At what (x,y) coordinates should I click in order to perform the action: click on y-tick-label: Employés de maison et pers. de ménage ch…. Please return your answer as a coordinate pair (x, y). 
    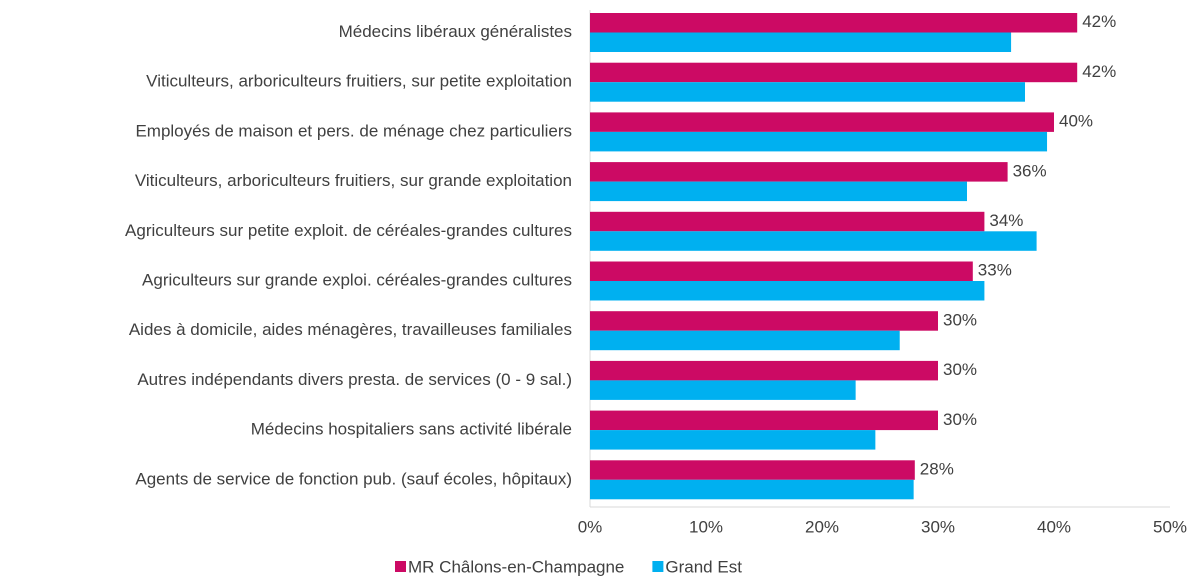
    Looking at the image, I should click on (353, 130).